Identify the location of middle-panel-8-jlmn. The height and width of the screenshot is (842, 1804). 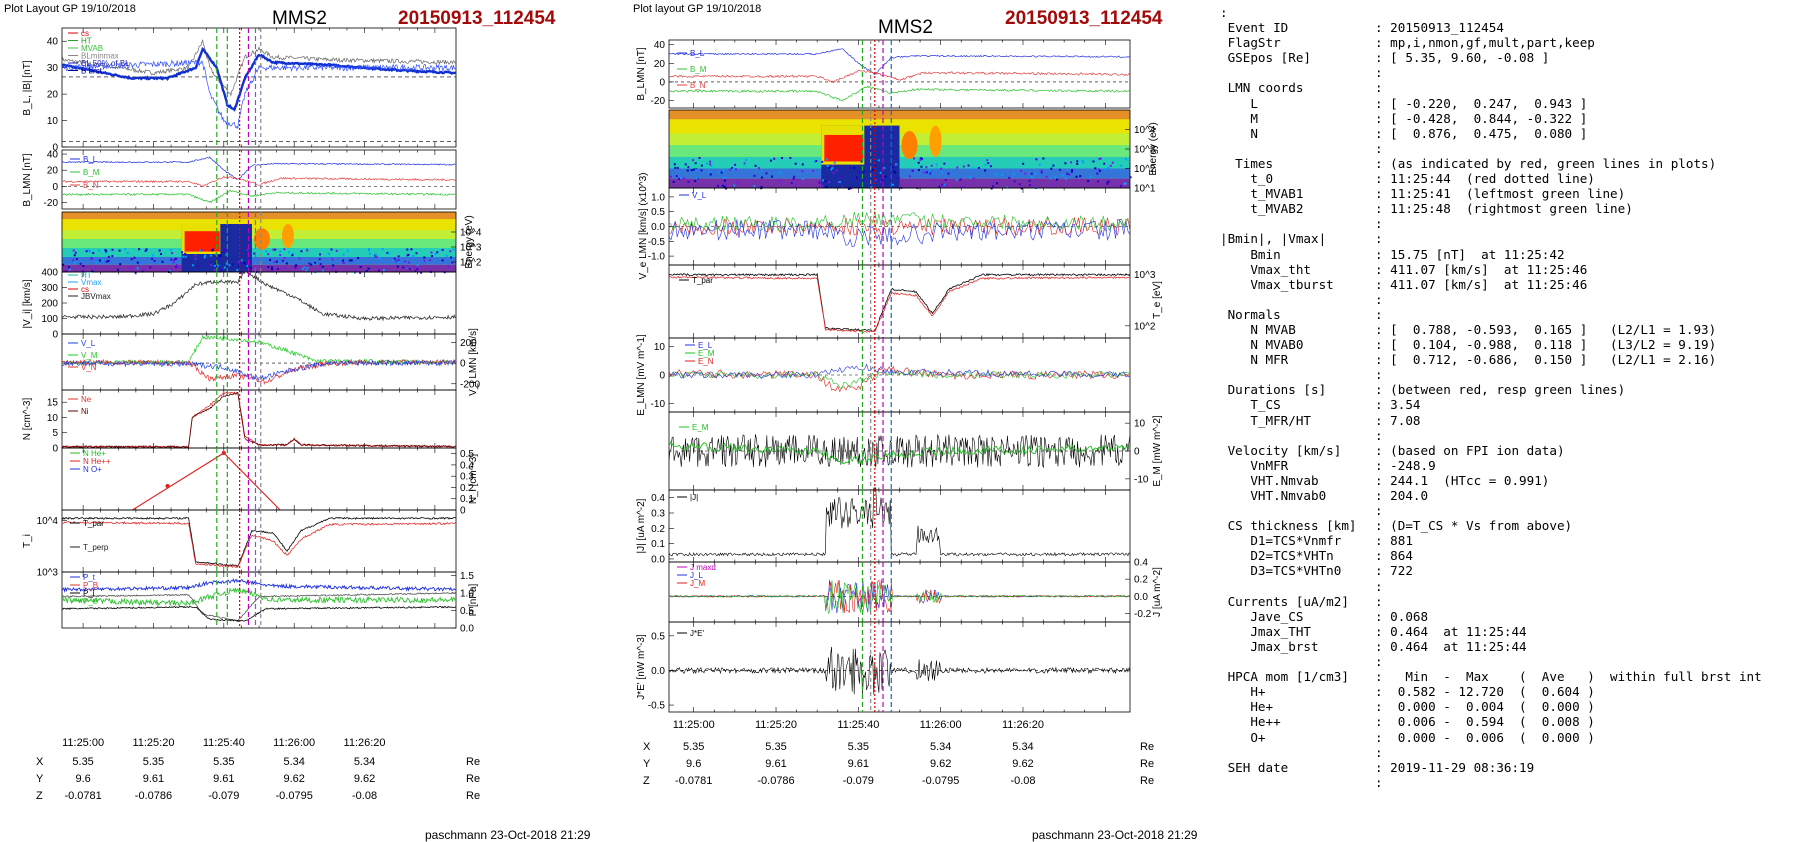
(899, 592).